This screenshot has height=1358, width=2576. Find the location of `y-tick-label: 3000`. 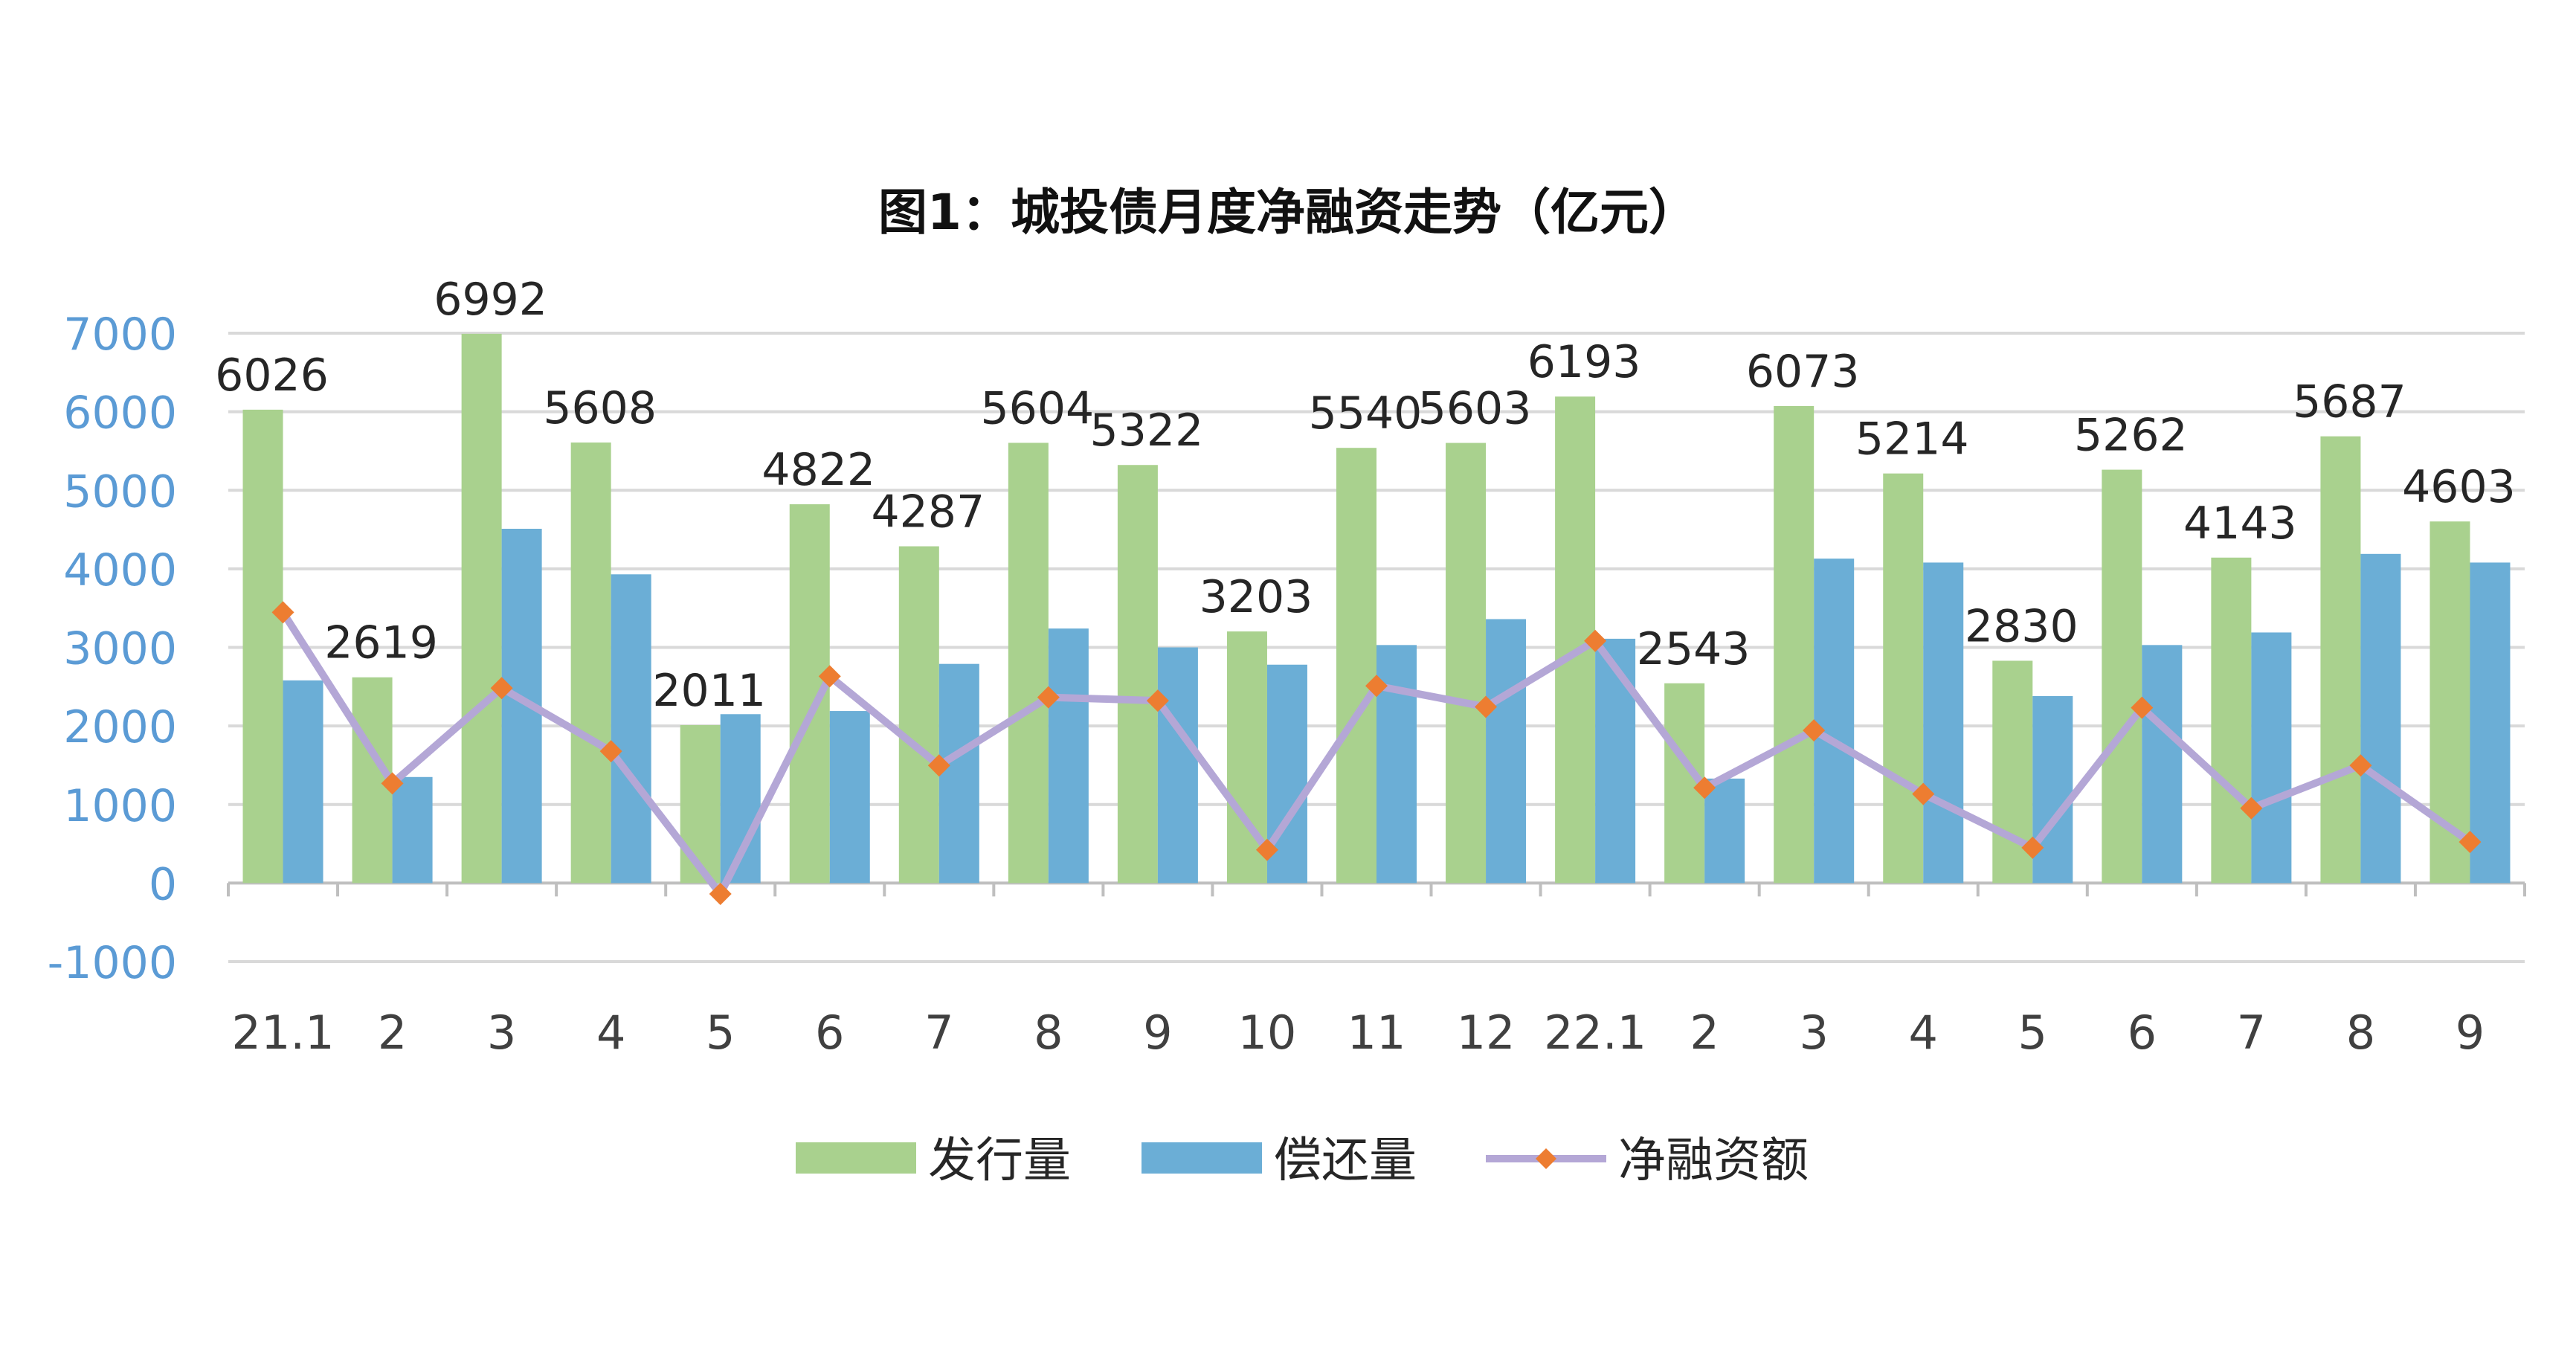

y-tick-label: 3000 is located at coordinates (120, 649).